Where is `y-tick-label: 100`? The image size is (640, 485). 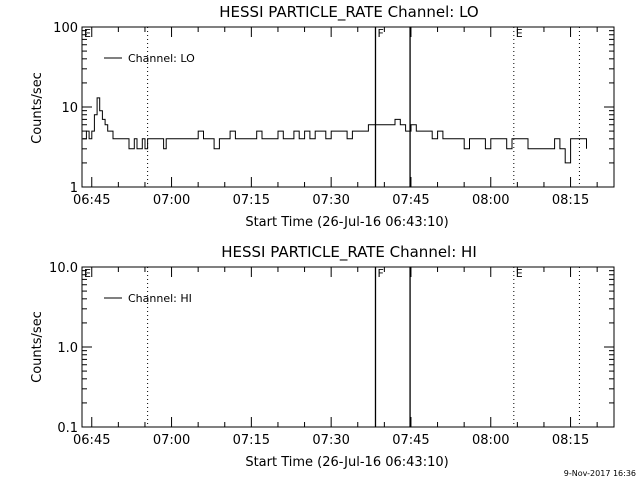
y-tick-label: 100 is located at coordinates (65, 28).